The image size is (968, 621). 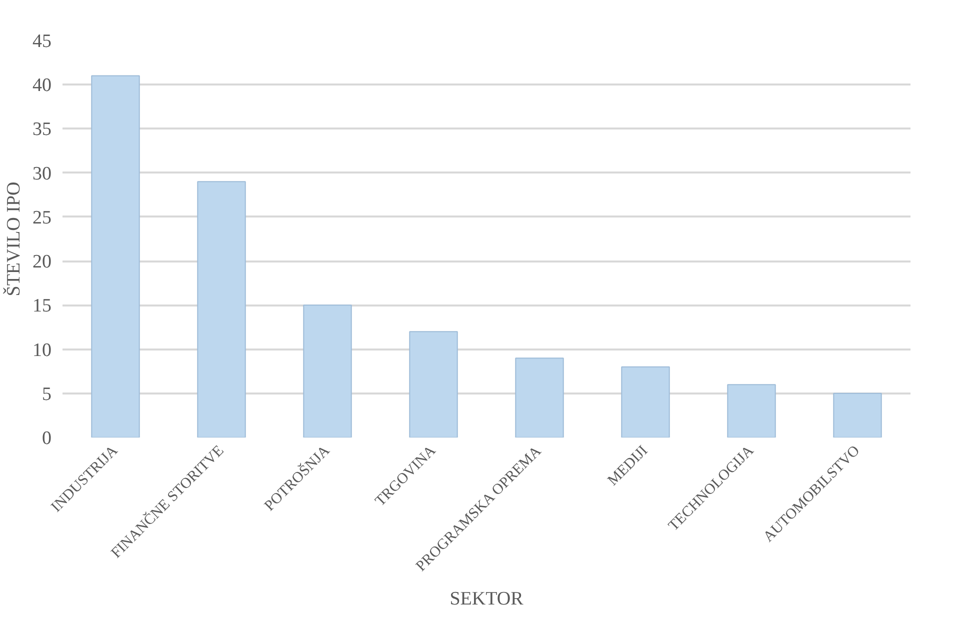 I want to click on y-tick-label: 10, so click(x=42, y=350).